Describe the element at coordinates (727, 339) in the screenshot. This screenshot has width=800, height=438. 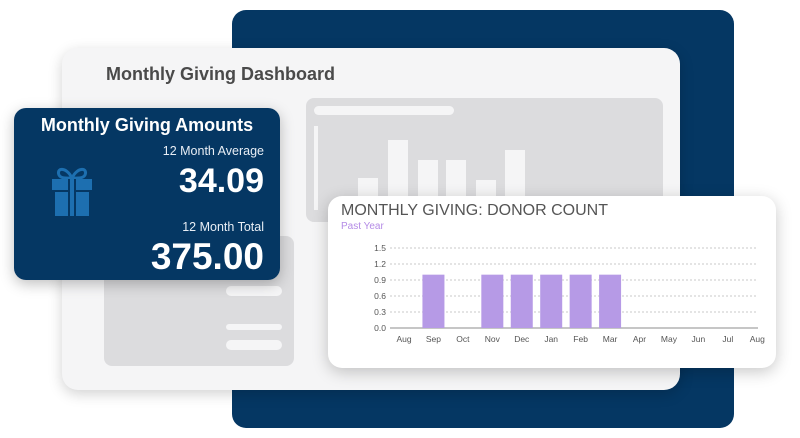
I see `x-tick-label: Jul` at that location.